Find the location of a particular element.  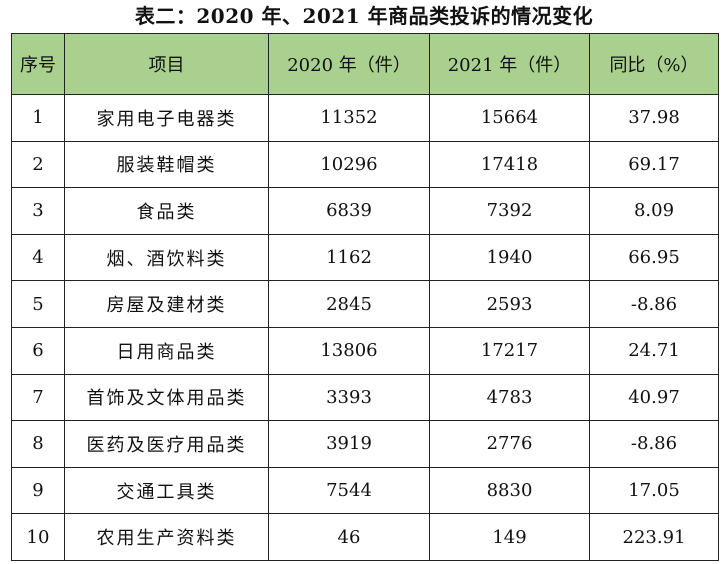

table-row: 5 房屋及建材类 2845 2593 -8.86 is located at coordinates (365, 304).